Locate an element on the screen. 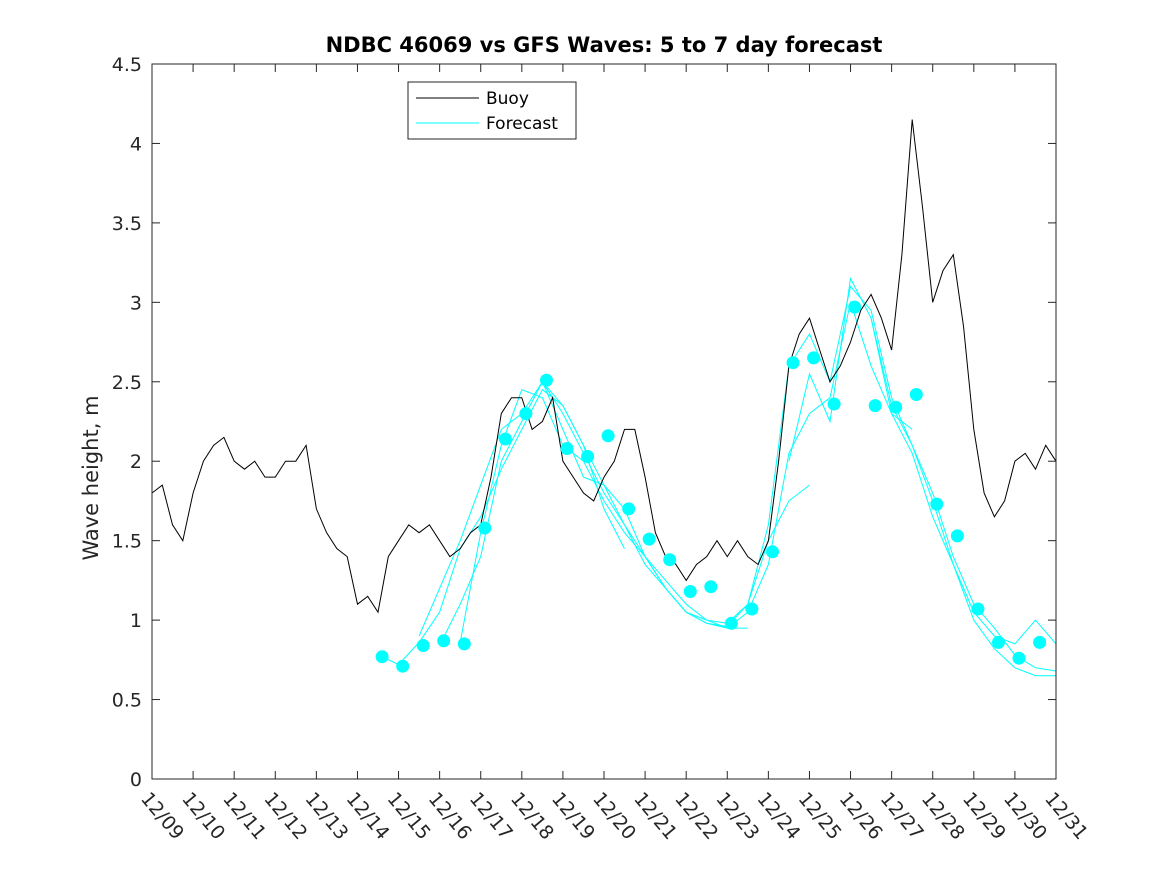  y-tick-label: 0.5 is located at coordinates (127, 701).